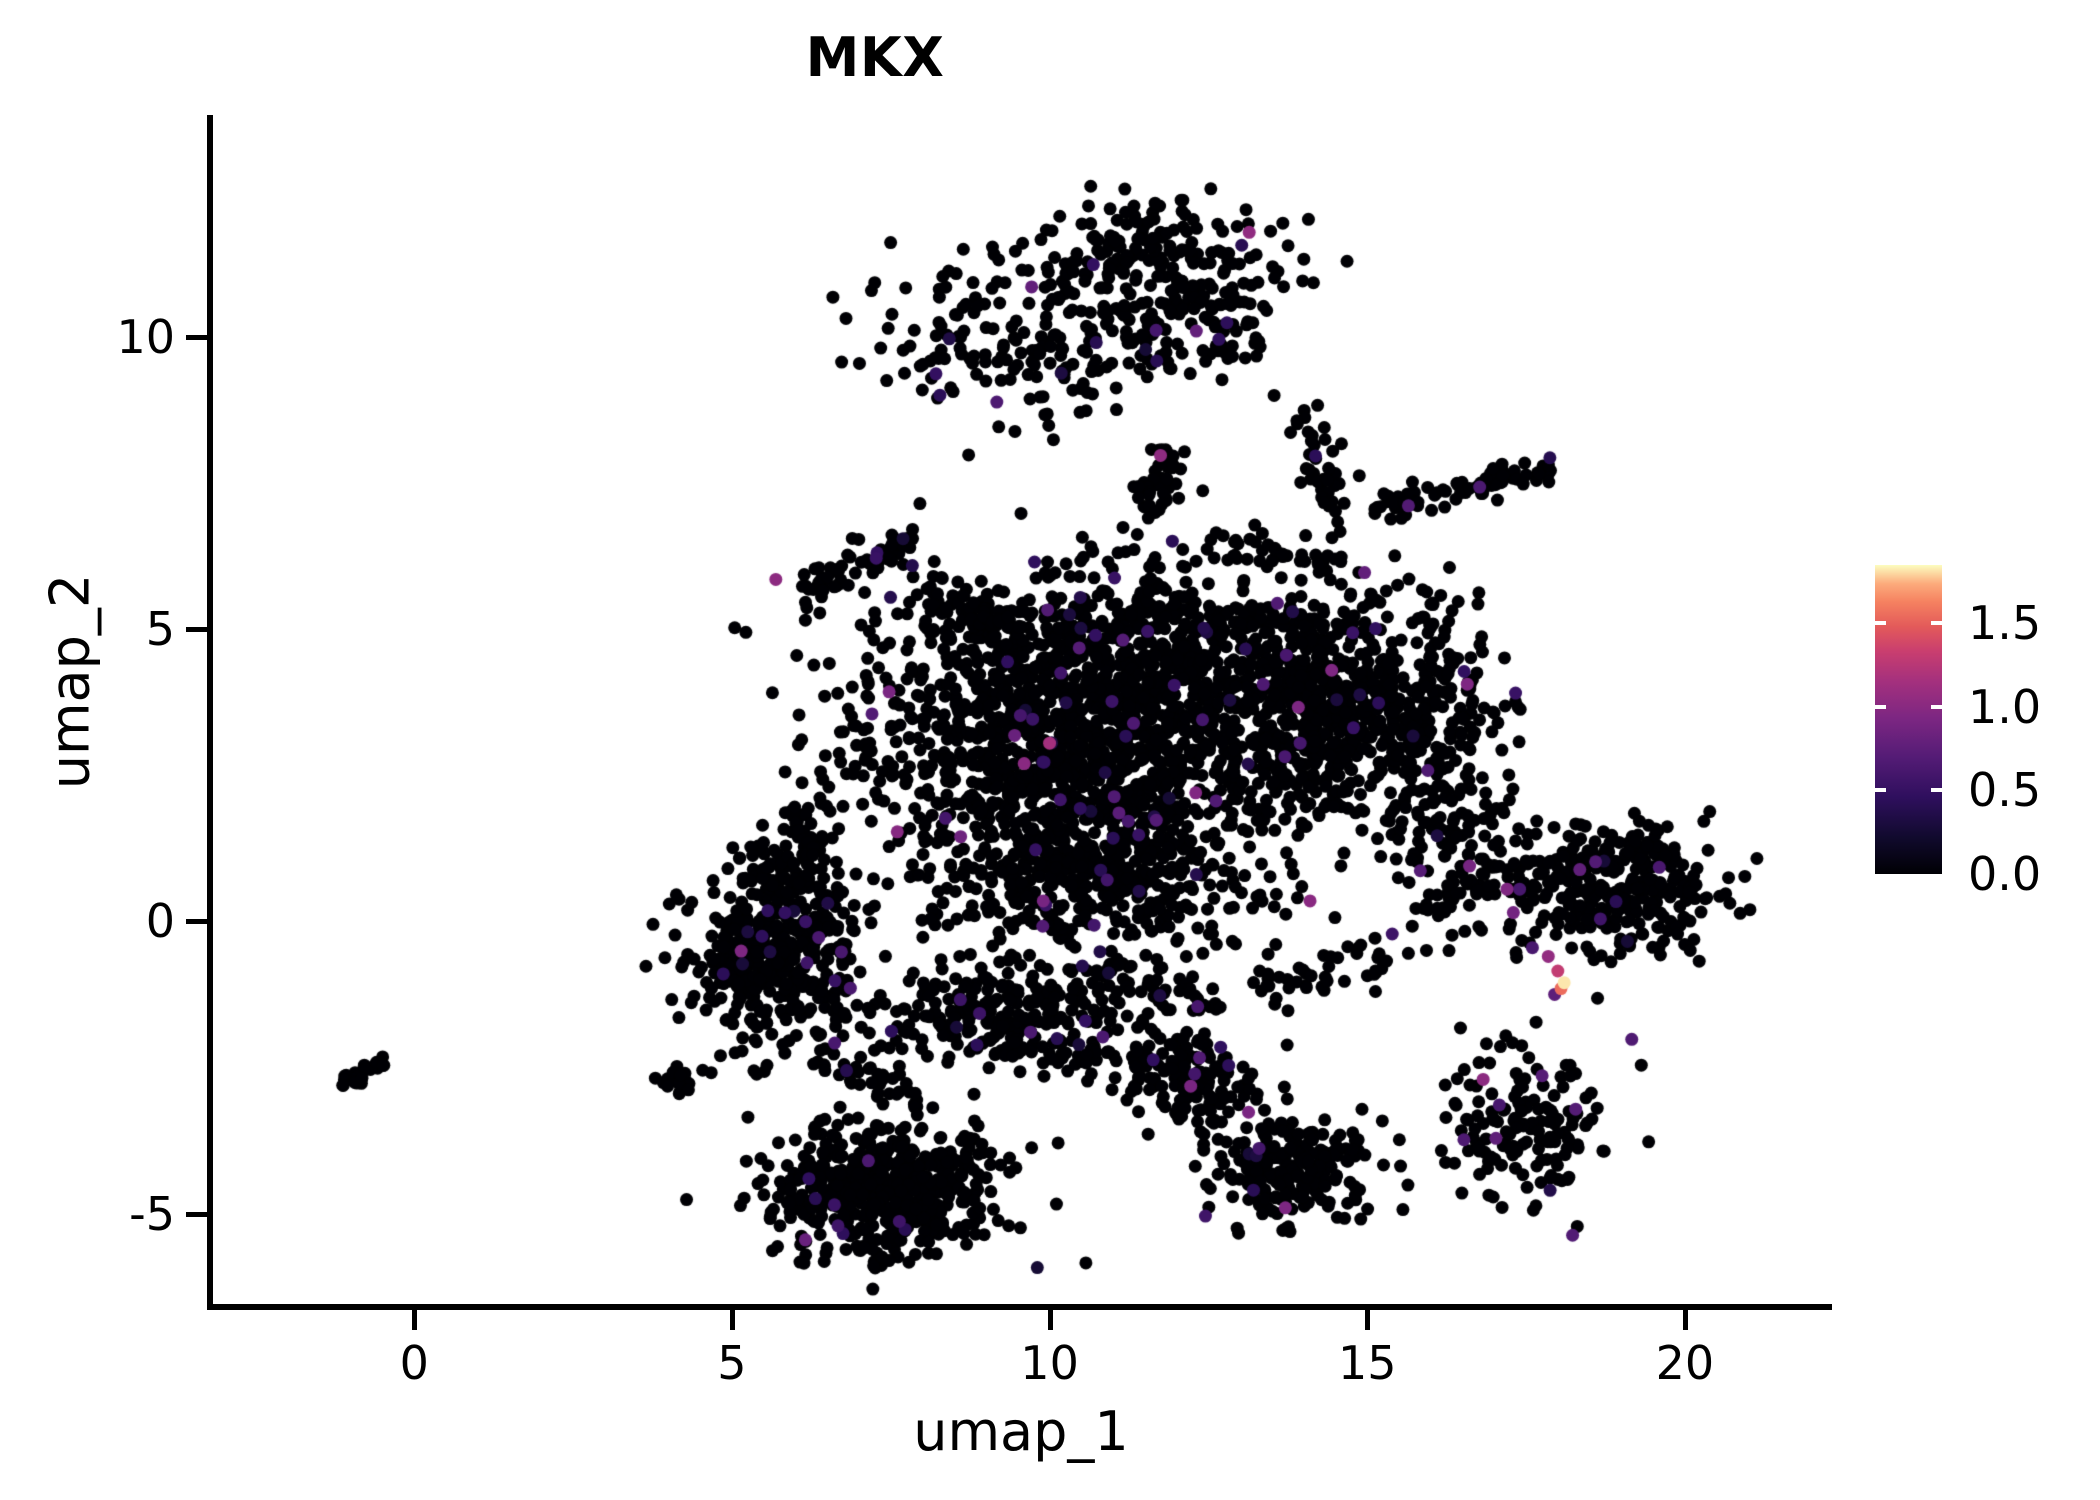  Describe the element at coordinates (414, 1363) in the screenshot. I see `x-tick-label: 0` at that location.